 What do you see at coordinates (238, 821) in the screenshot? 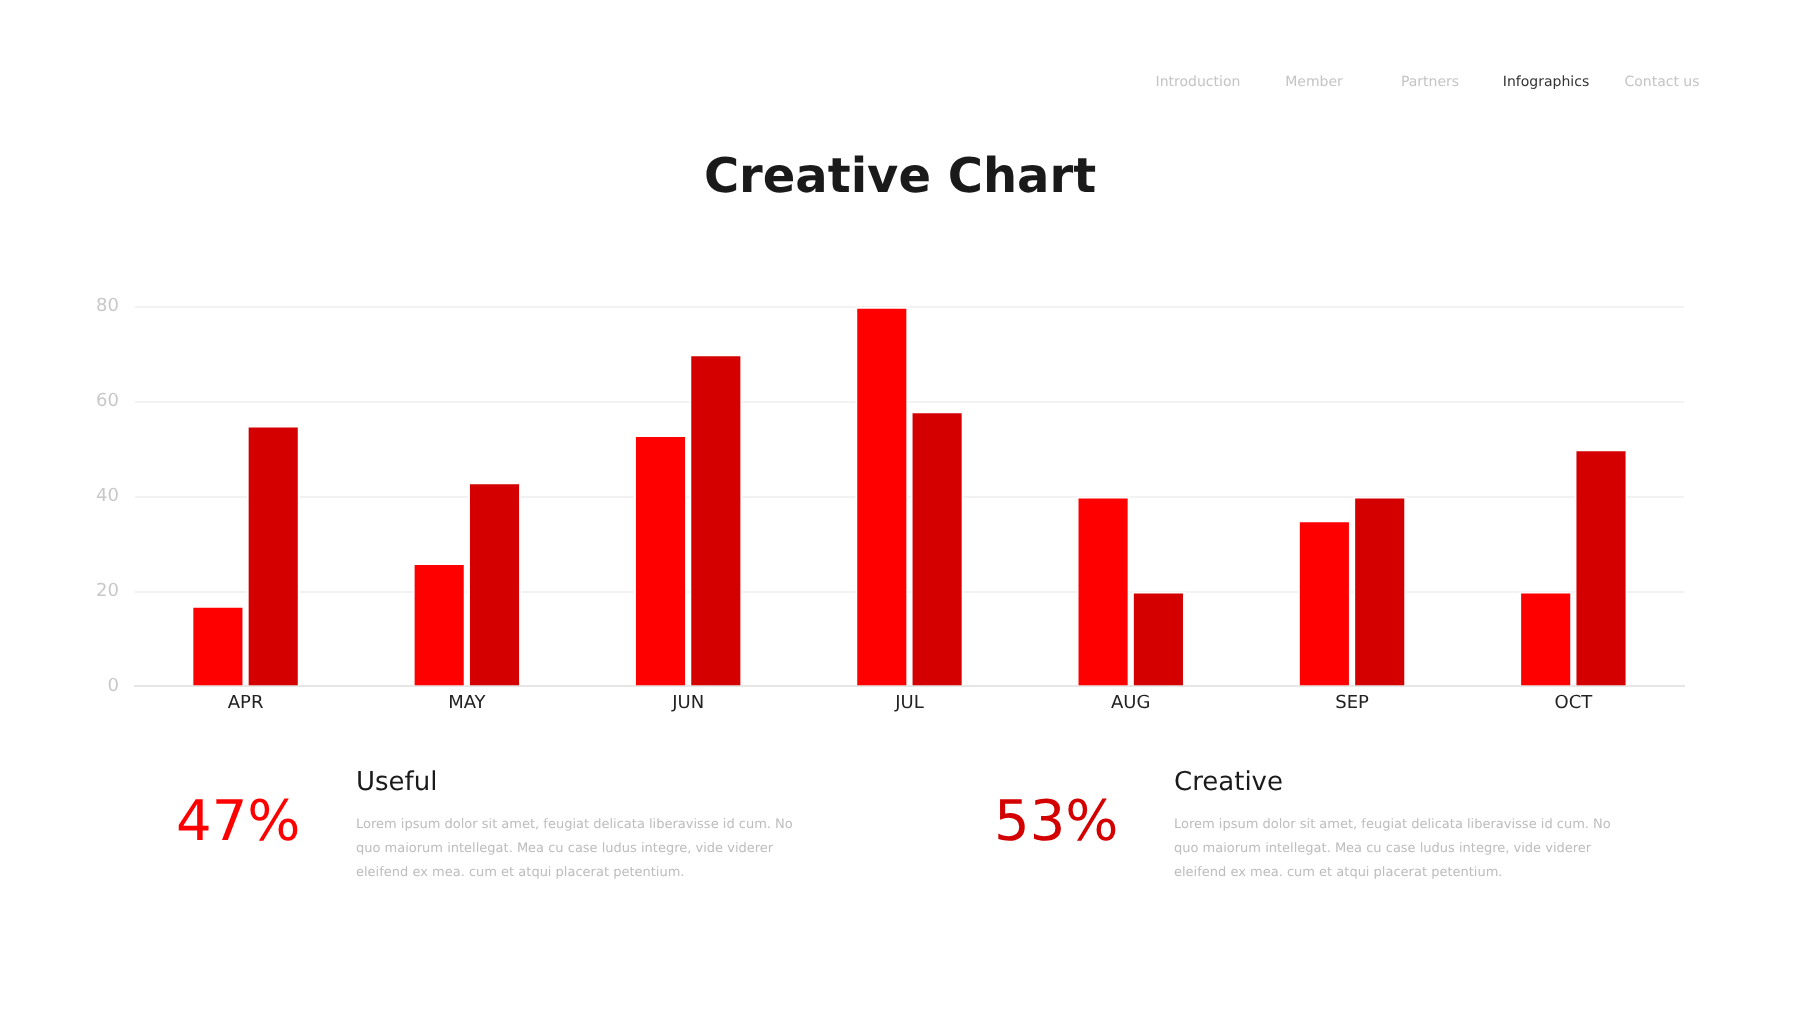
I see `text: 47%` at bounding box center [238, 821].